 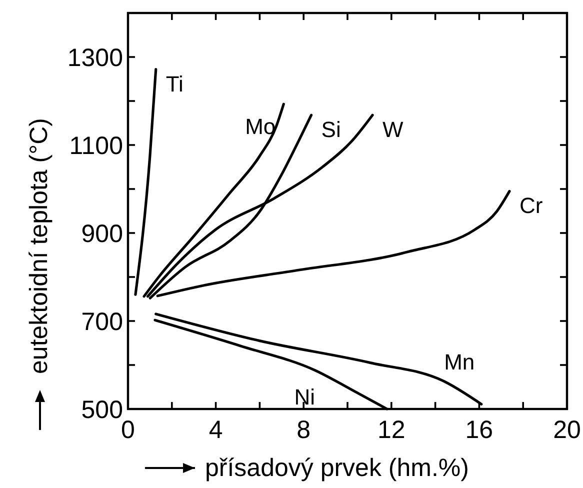 I want to click on x-tick-label: 20, so click(x=567, y=430).